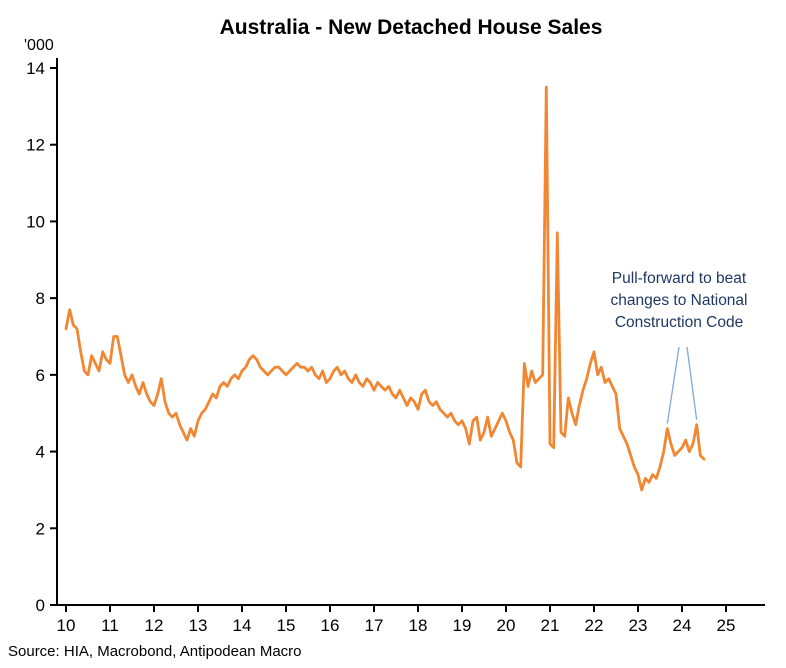 Image resolution: width=786 pixels, height=668 pixels. What do you see at coordinates (679, 322) in the screenshot?
I see `annotation-line-3: Construction Code` at bounding box center [679, 322].